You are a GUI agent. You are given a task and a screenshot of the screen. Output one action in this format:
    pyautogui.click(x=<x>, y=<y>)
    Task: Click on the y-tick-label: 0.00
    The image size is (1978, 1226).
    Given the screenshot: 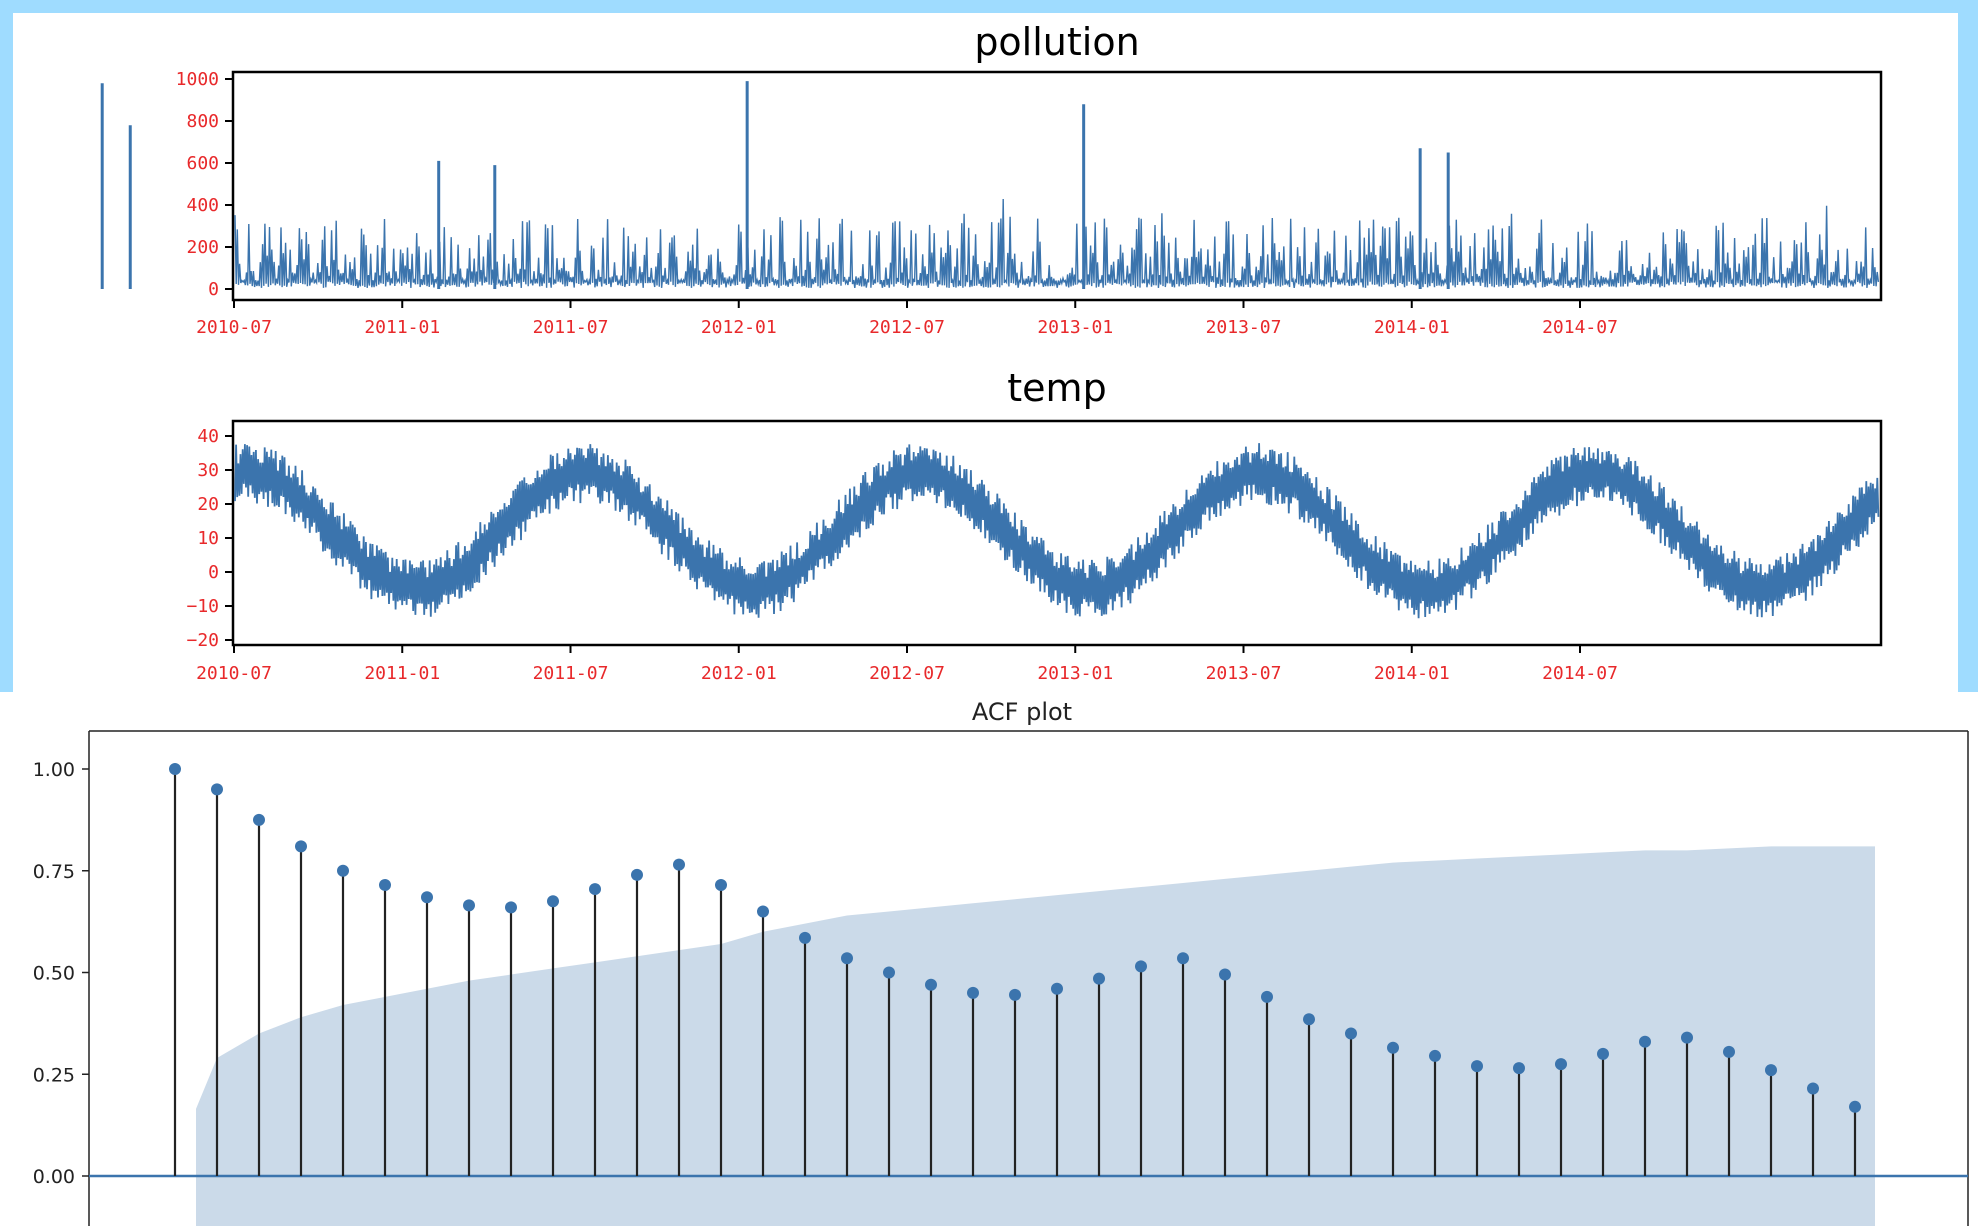 What is the action you would take?
    pyautogui.click(x=54, y=1177)
    